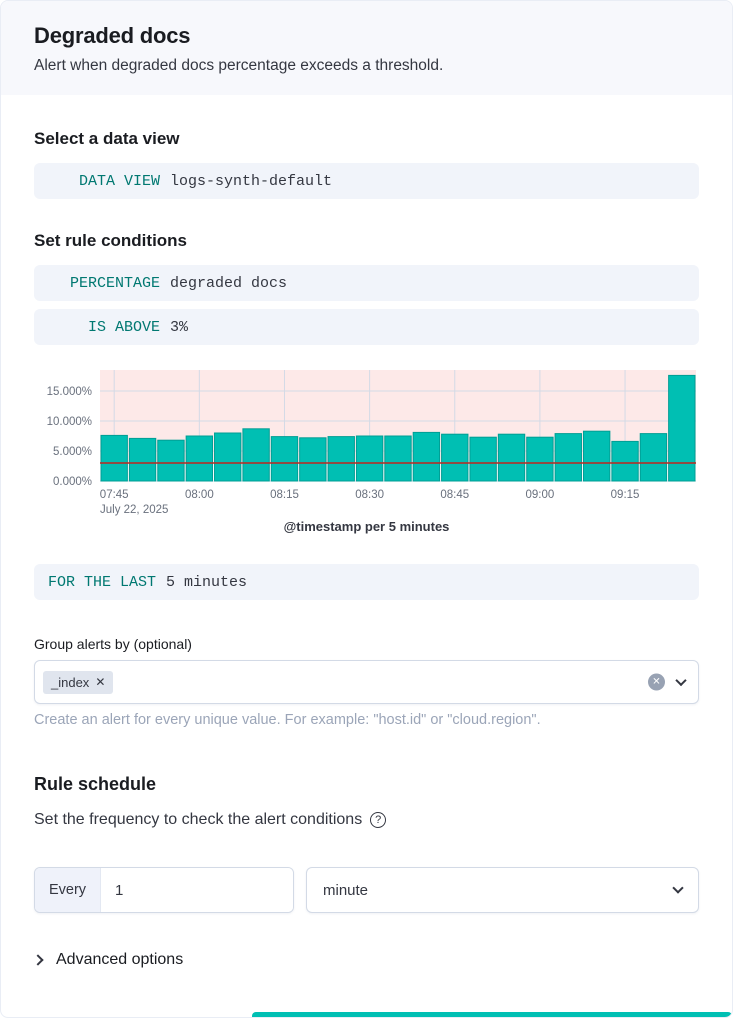 This screenshot has width=733, height=1018. Describe the element at coordinates (113, 644) in the screenshot. I see `group-by-label: Group alerts by (optional)` at that location.